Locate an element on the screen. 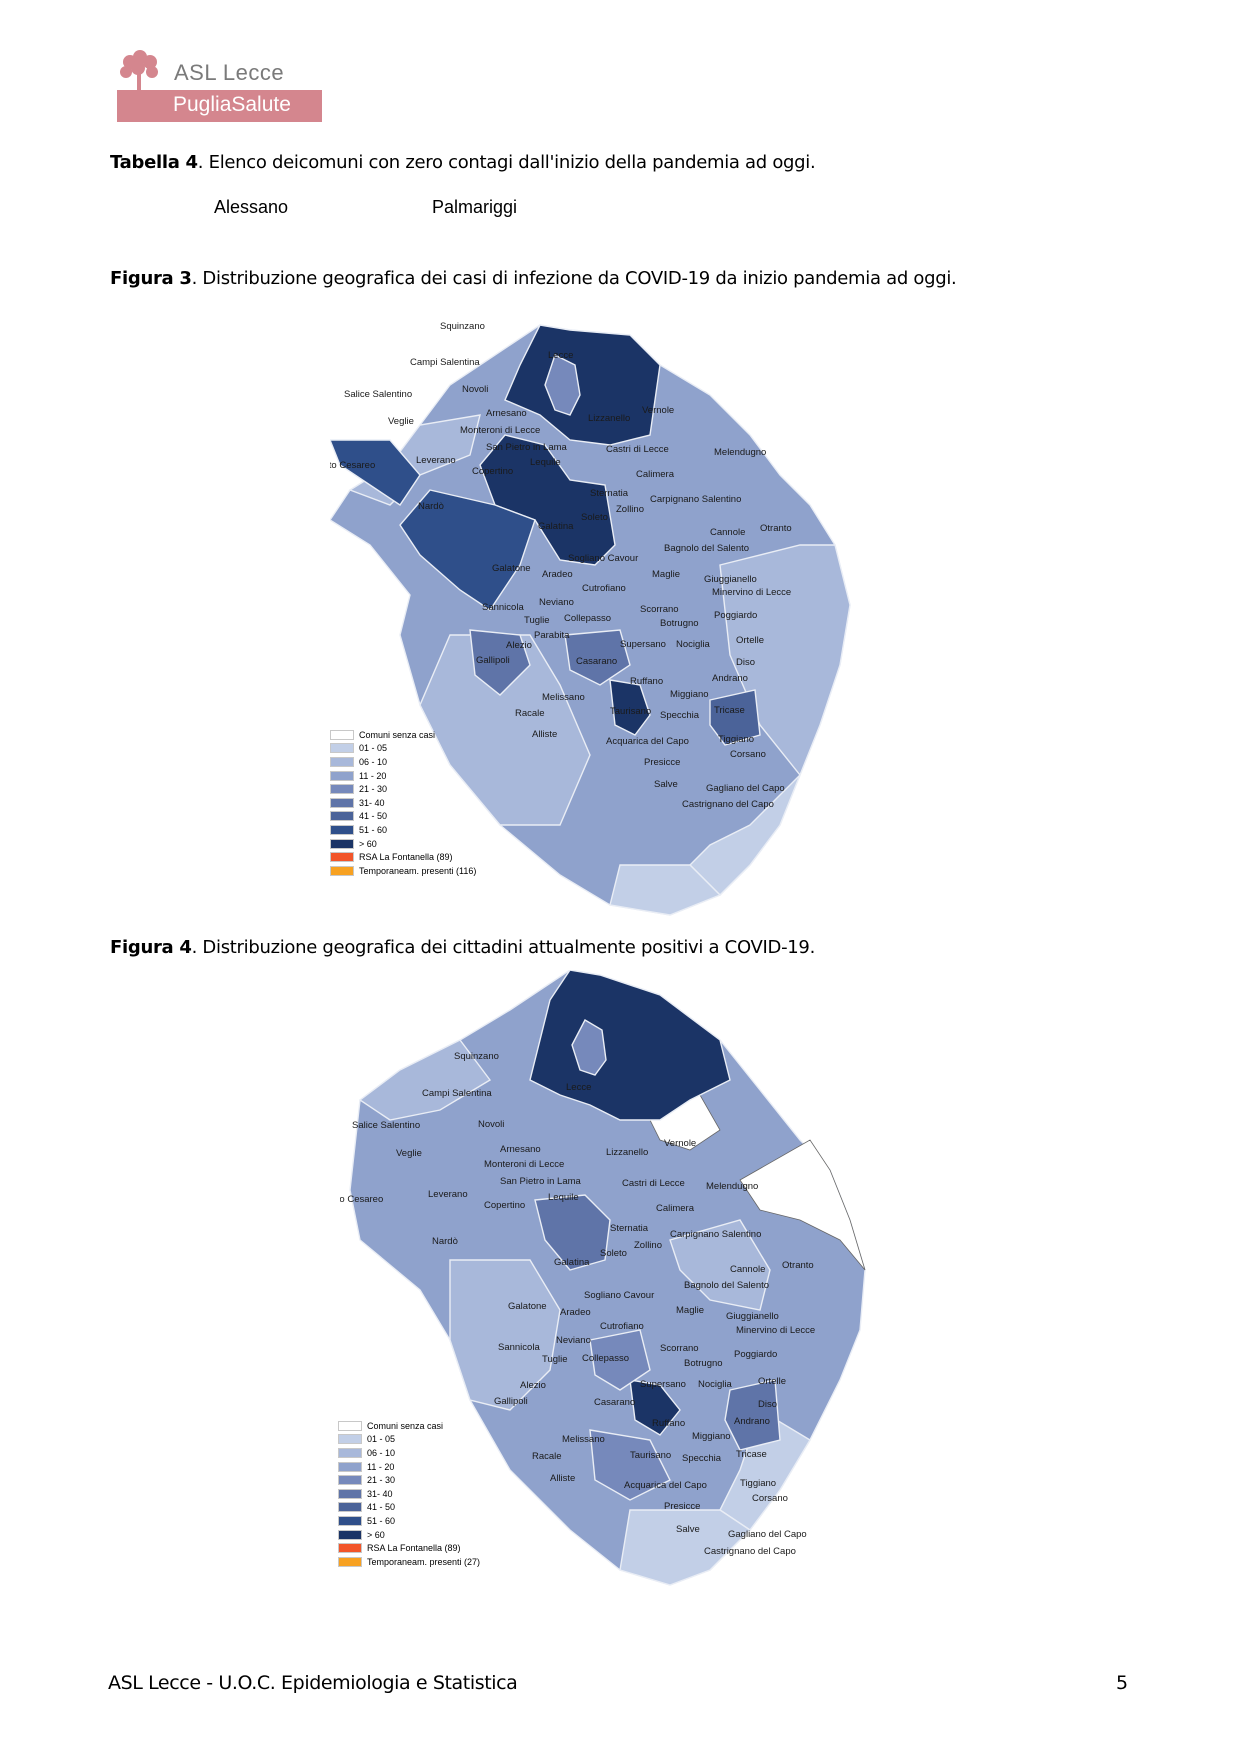 Image resolution: width=1241 pixels, height=1755 pixels. comune-label: Copertino is located at coordinates (504, 1205).